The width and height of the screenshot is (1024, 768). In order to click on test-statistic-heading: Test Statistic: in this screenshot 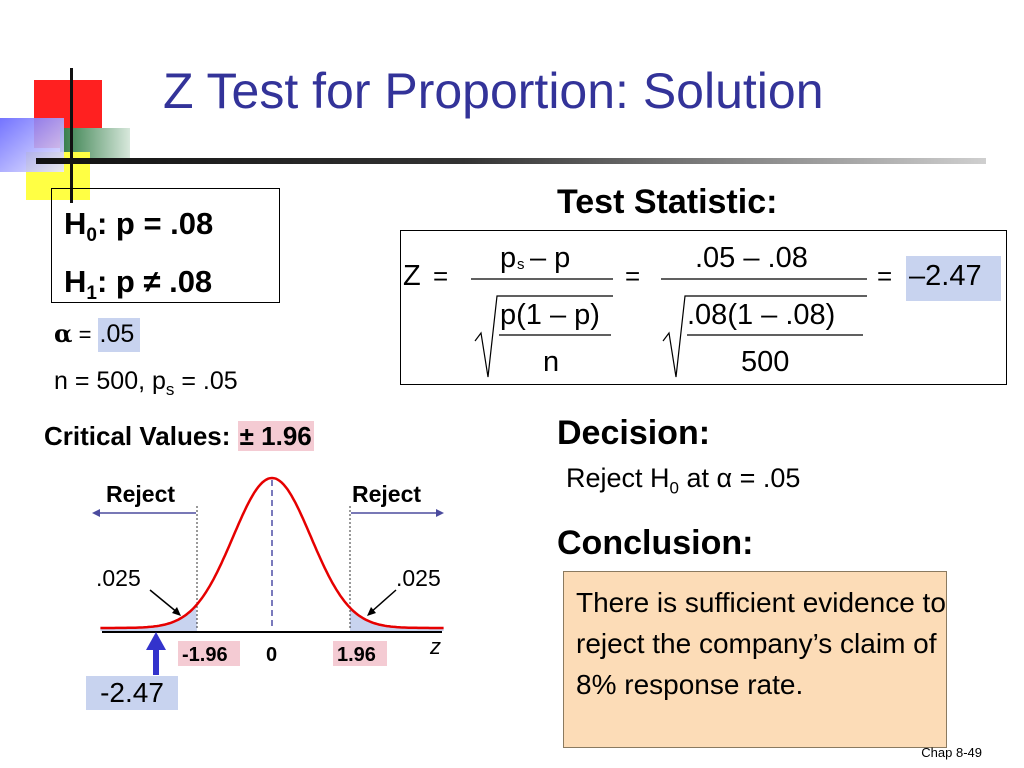, I will do `click(667, 202)`.